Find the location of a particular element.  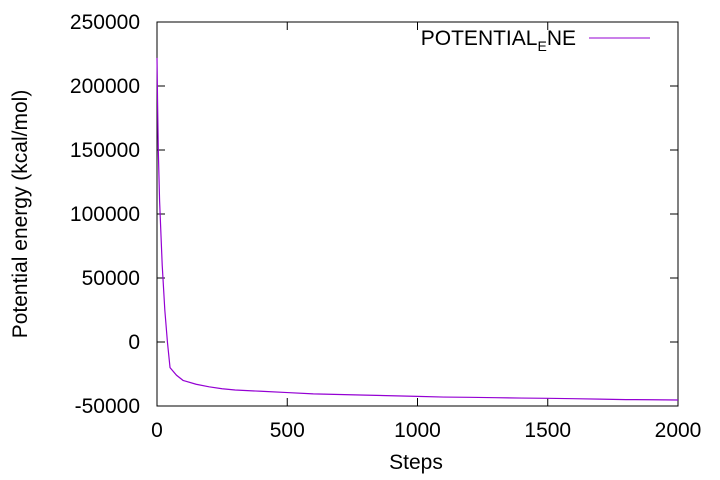

x-tick-labels: 0 500 1000 1500 2000 is located at coordinates (426, 430).